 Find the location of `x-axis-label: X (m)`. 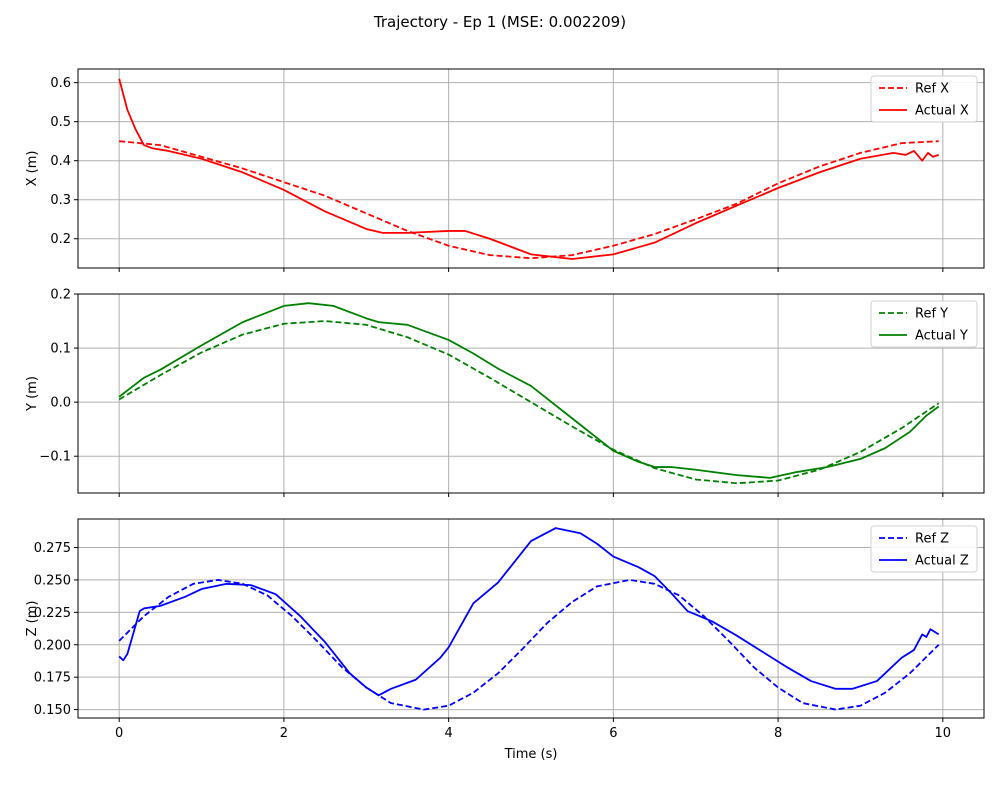

x-axis-label: X (m) is located at coordinates (32, 169).